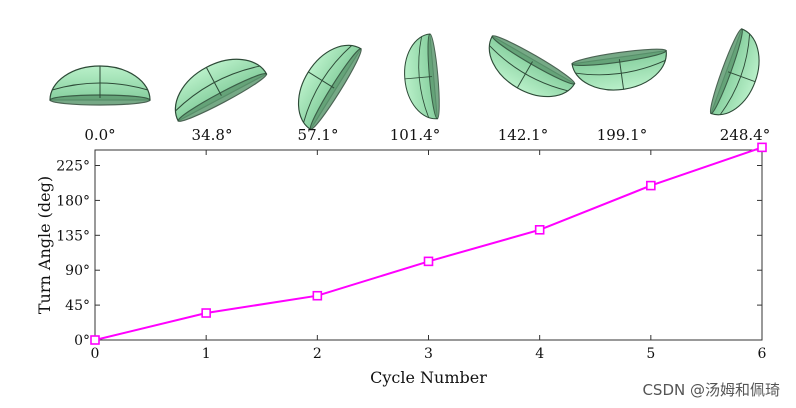  What do you see at coordinates (523, 135) in the screenshot?
I see `shell-caption: 142.1°` at bounding box center [523, 135].